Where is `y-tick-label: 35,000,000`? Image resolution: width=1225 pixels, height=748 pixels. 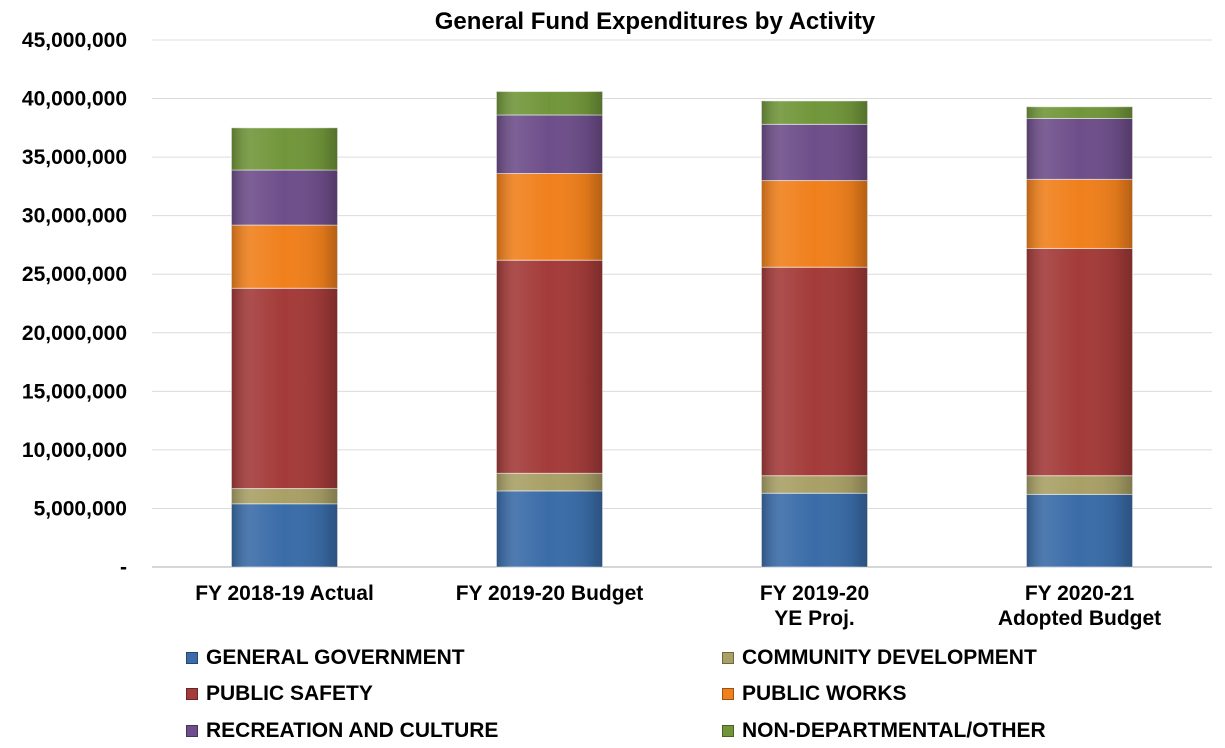
y-tick-label: 35,000,000 is located at coordinates (74, 157).